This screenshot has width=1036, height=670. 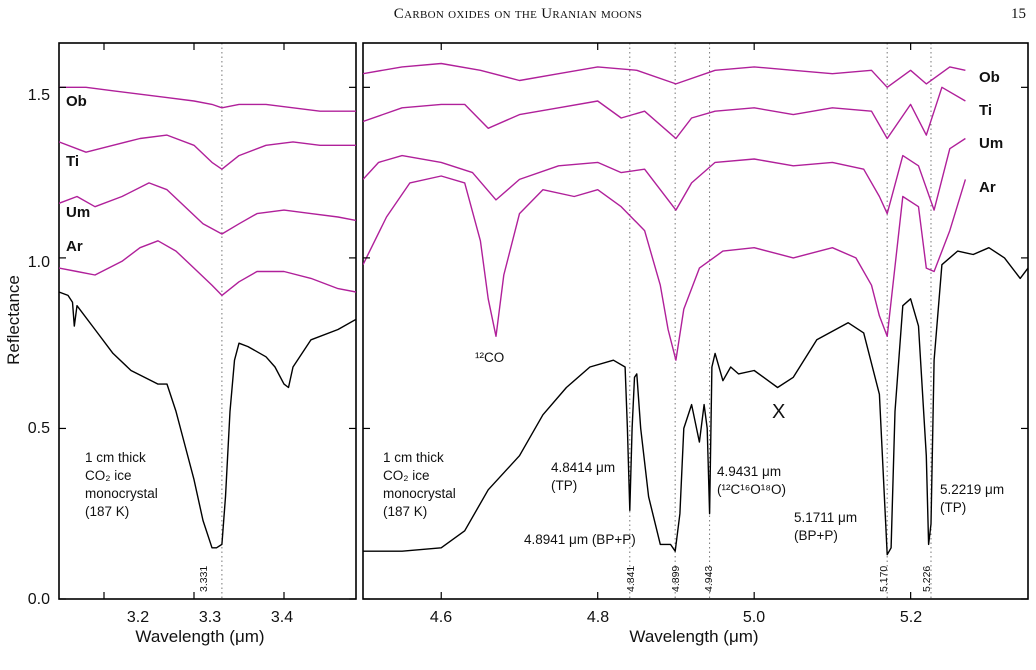 What do you see at coordinates (598, 617) in the screenshot?
I see `x-tick-label: 4.8` at bounding box center [598, 617].